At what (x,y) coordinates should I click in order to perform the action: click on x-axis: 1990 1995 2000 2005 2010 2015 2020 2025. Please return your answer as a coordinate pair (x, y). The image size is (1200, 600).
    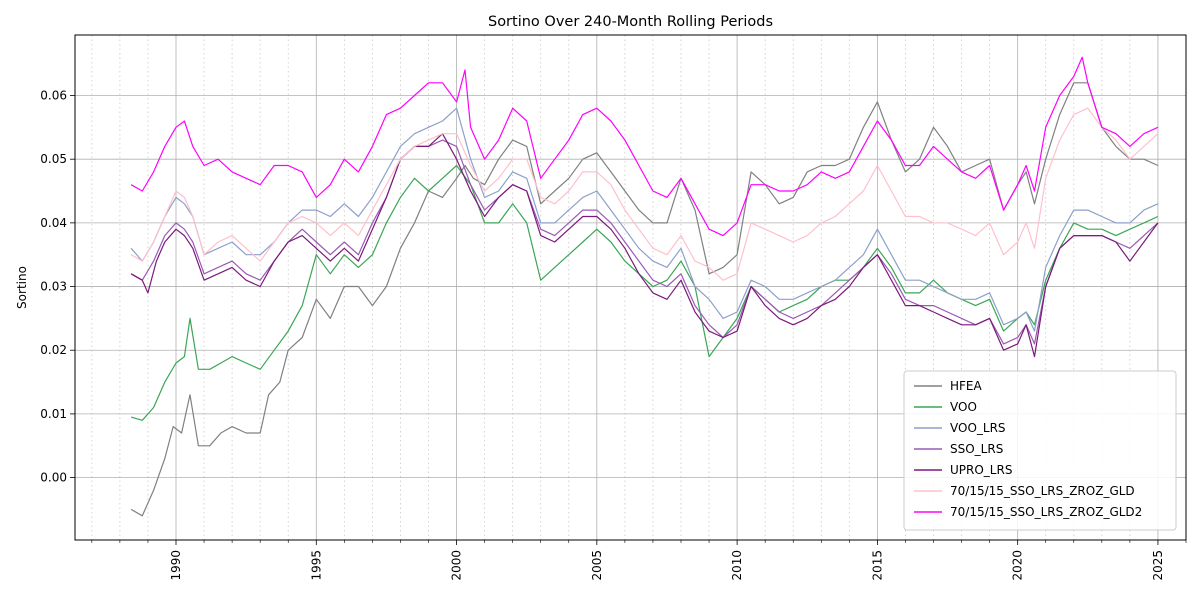
    Looking at the image, I should click on (639, 560).